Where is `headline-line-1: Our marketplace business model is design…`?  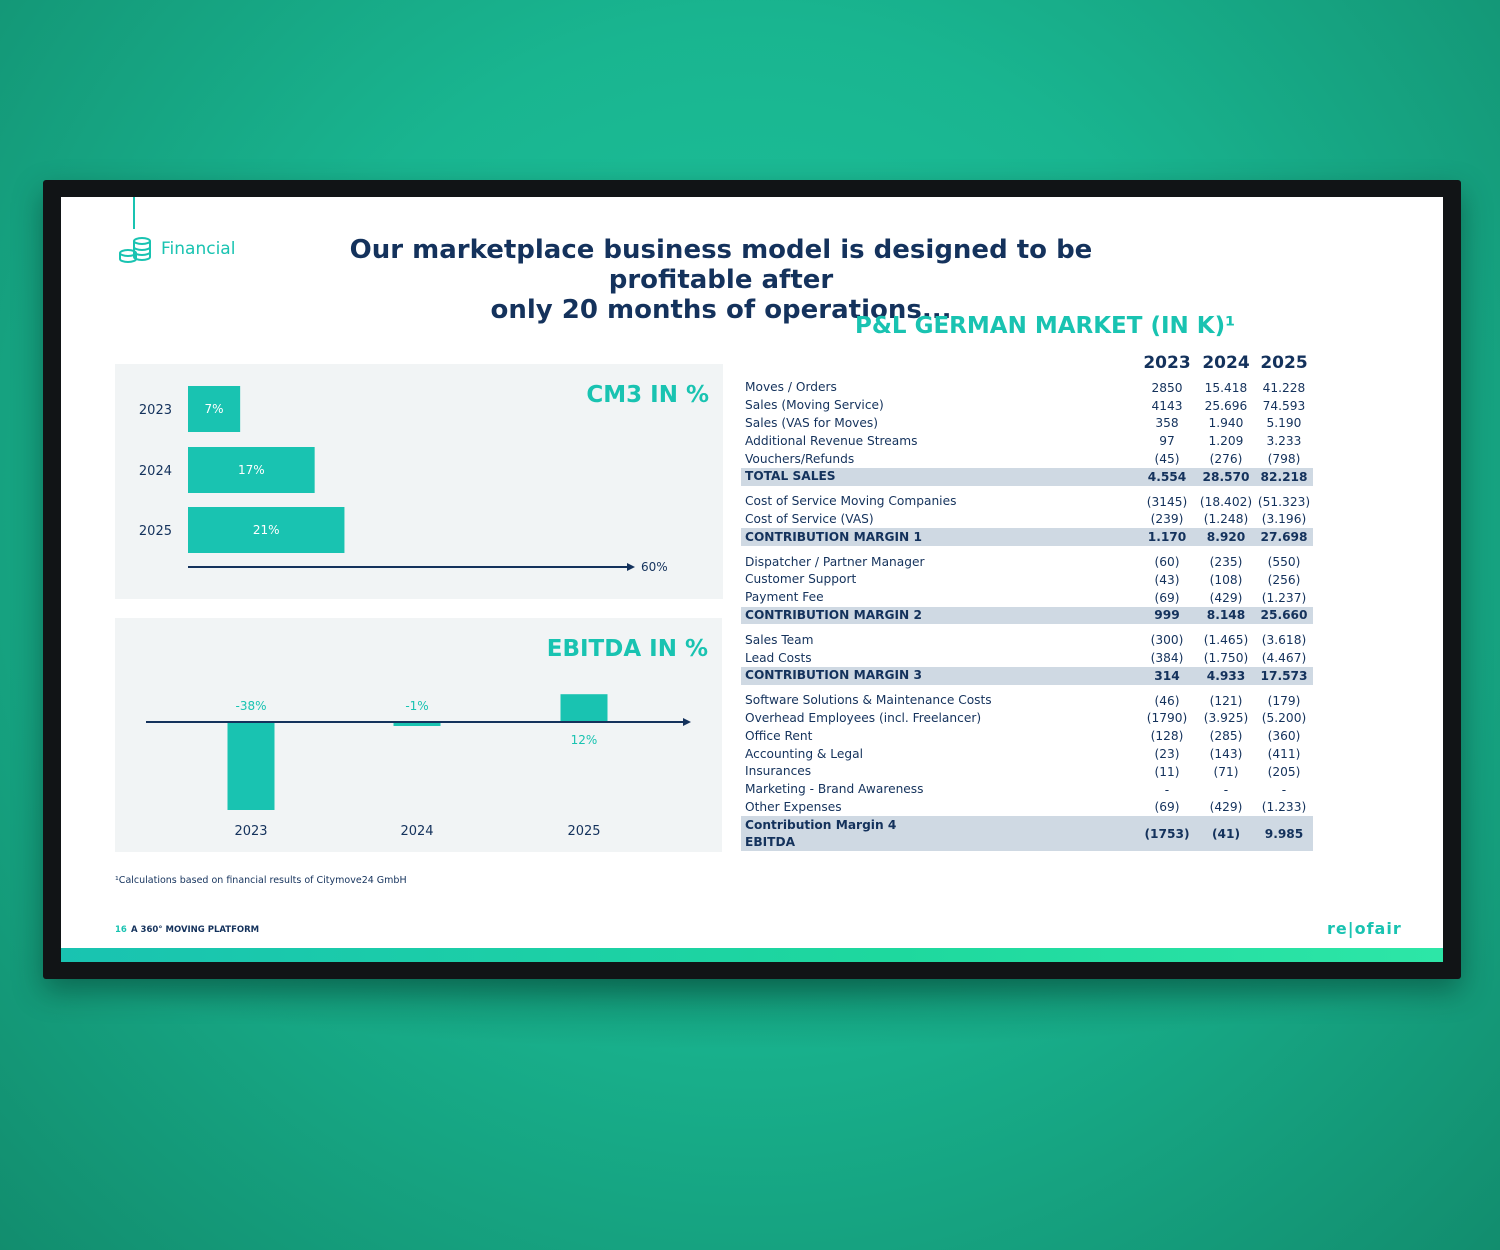
headline-line-1: Our marketplace business model is design… is located at coordinates (721, 265).